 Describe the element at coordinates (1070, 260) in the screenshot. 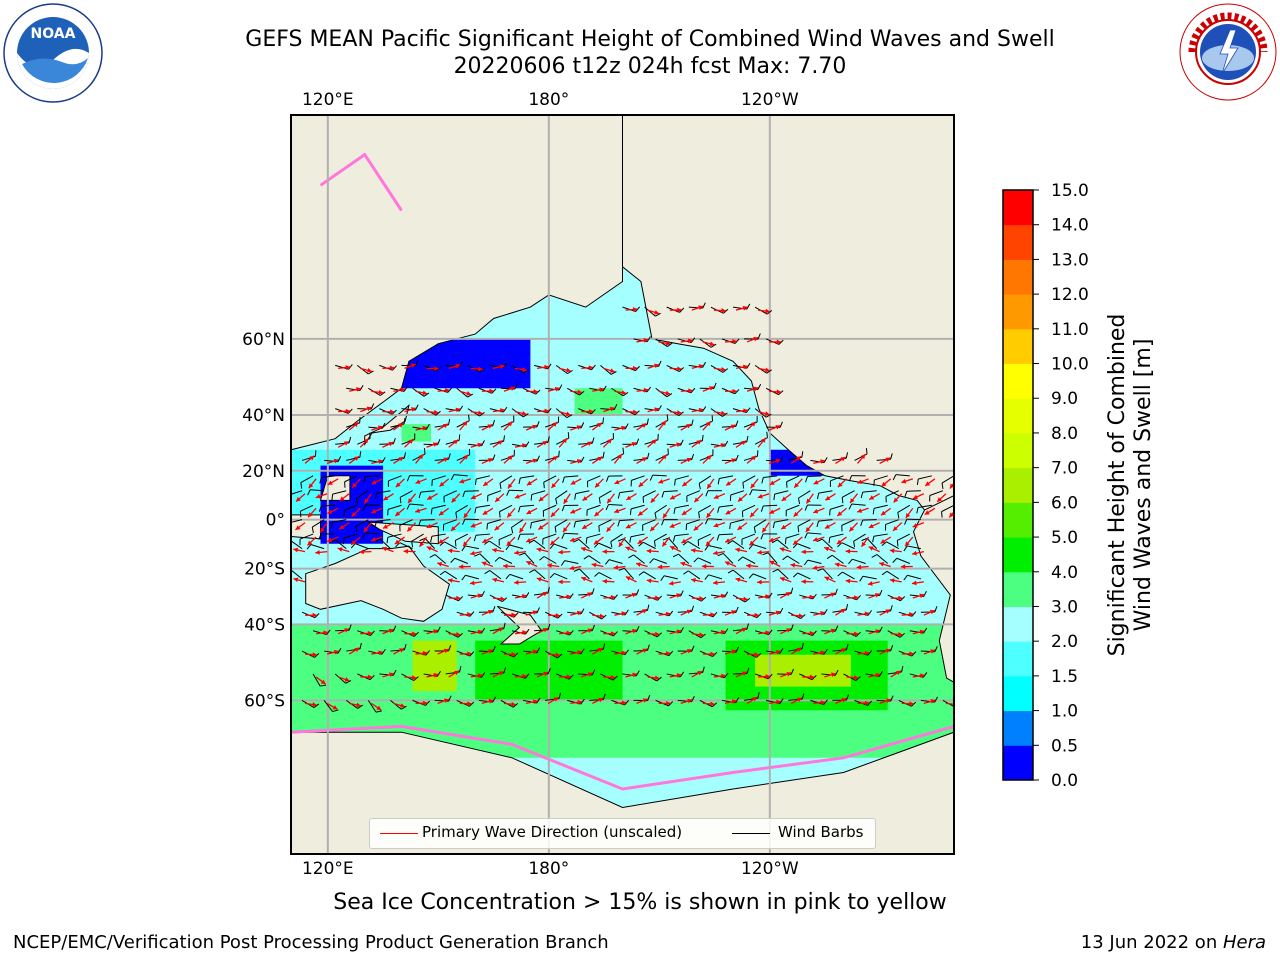

I see `colorbar-tick-label: 13.0` at that location.